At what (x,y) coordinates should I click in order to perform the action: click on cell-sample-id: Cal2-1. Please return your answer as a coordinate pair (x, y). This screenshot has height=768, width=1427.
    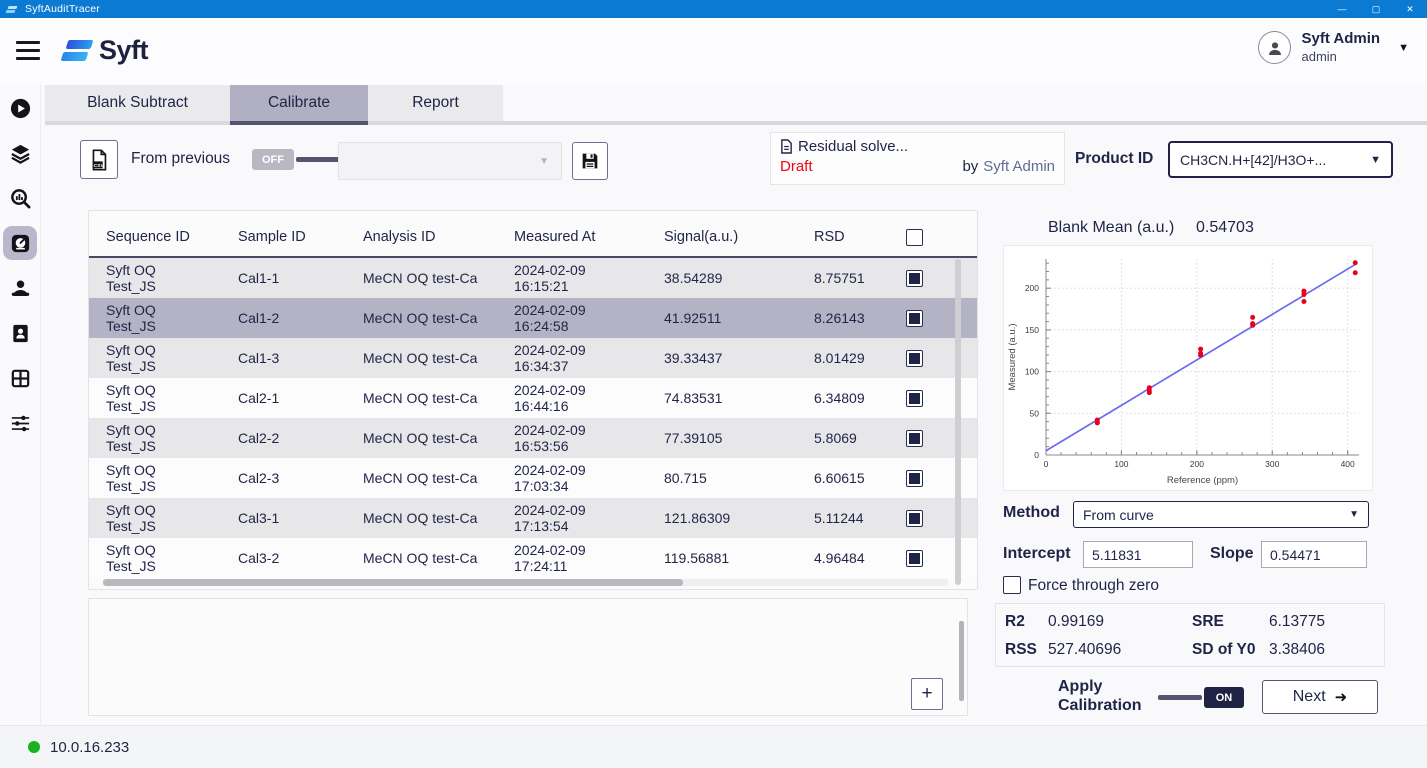
    Looking at the image, I should click on (259, 398).